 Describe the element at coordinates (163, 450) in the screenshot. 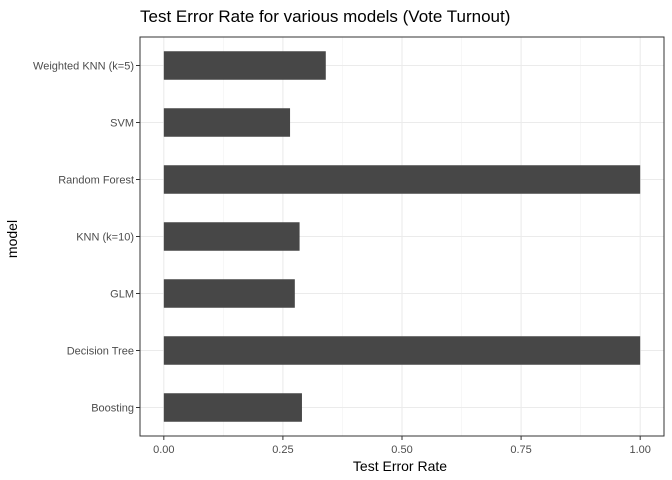

I see `x-tick-label: 0.00` at that location.